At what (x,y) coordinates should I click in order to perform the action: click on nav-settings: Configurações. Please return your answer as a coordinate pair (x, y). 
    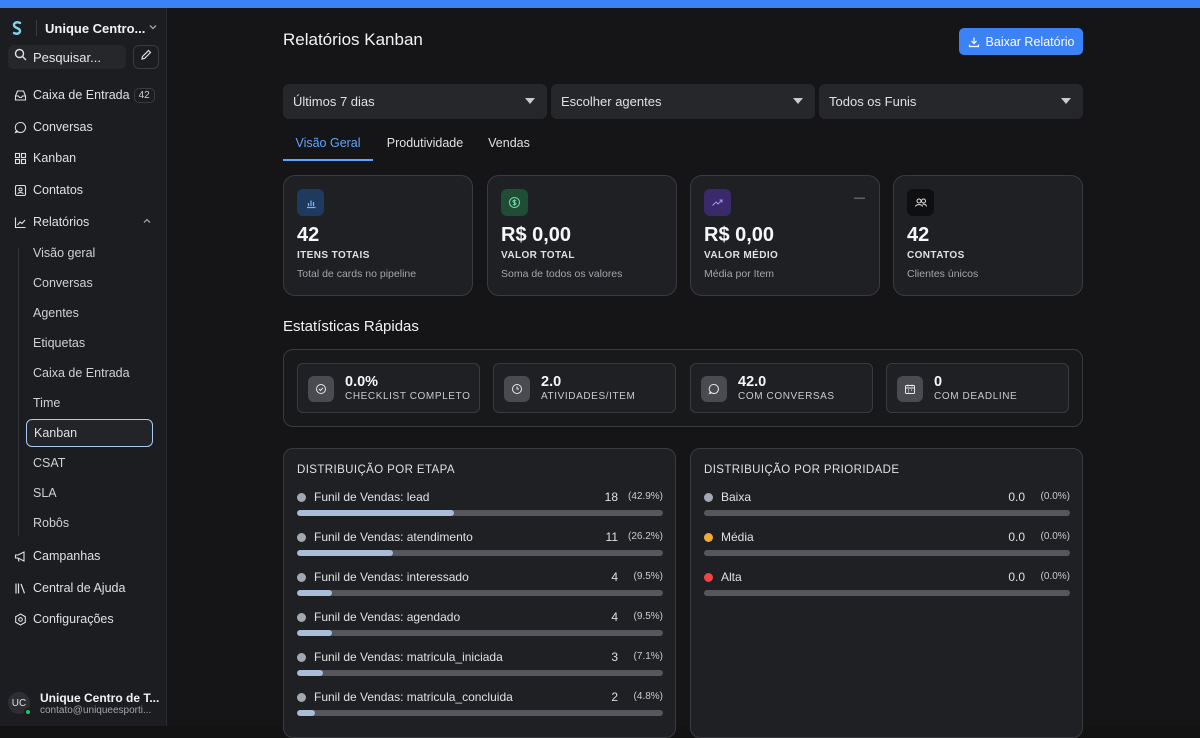
    Looking at the image, I should click on (84, 619).